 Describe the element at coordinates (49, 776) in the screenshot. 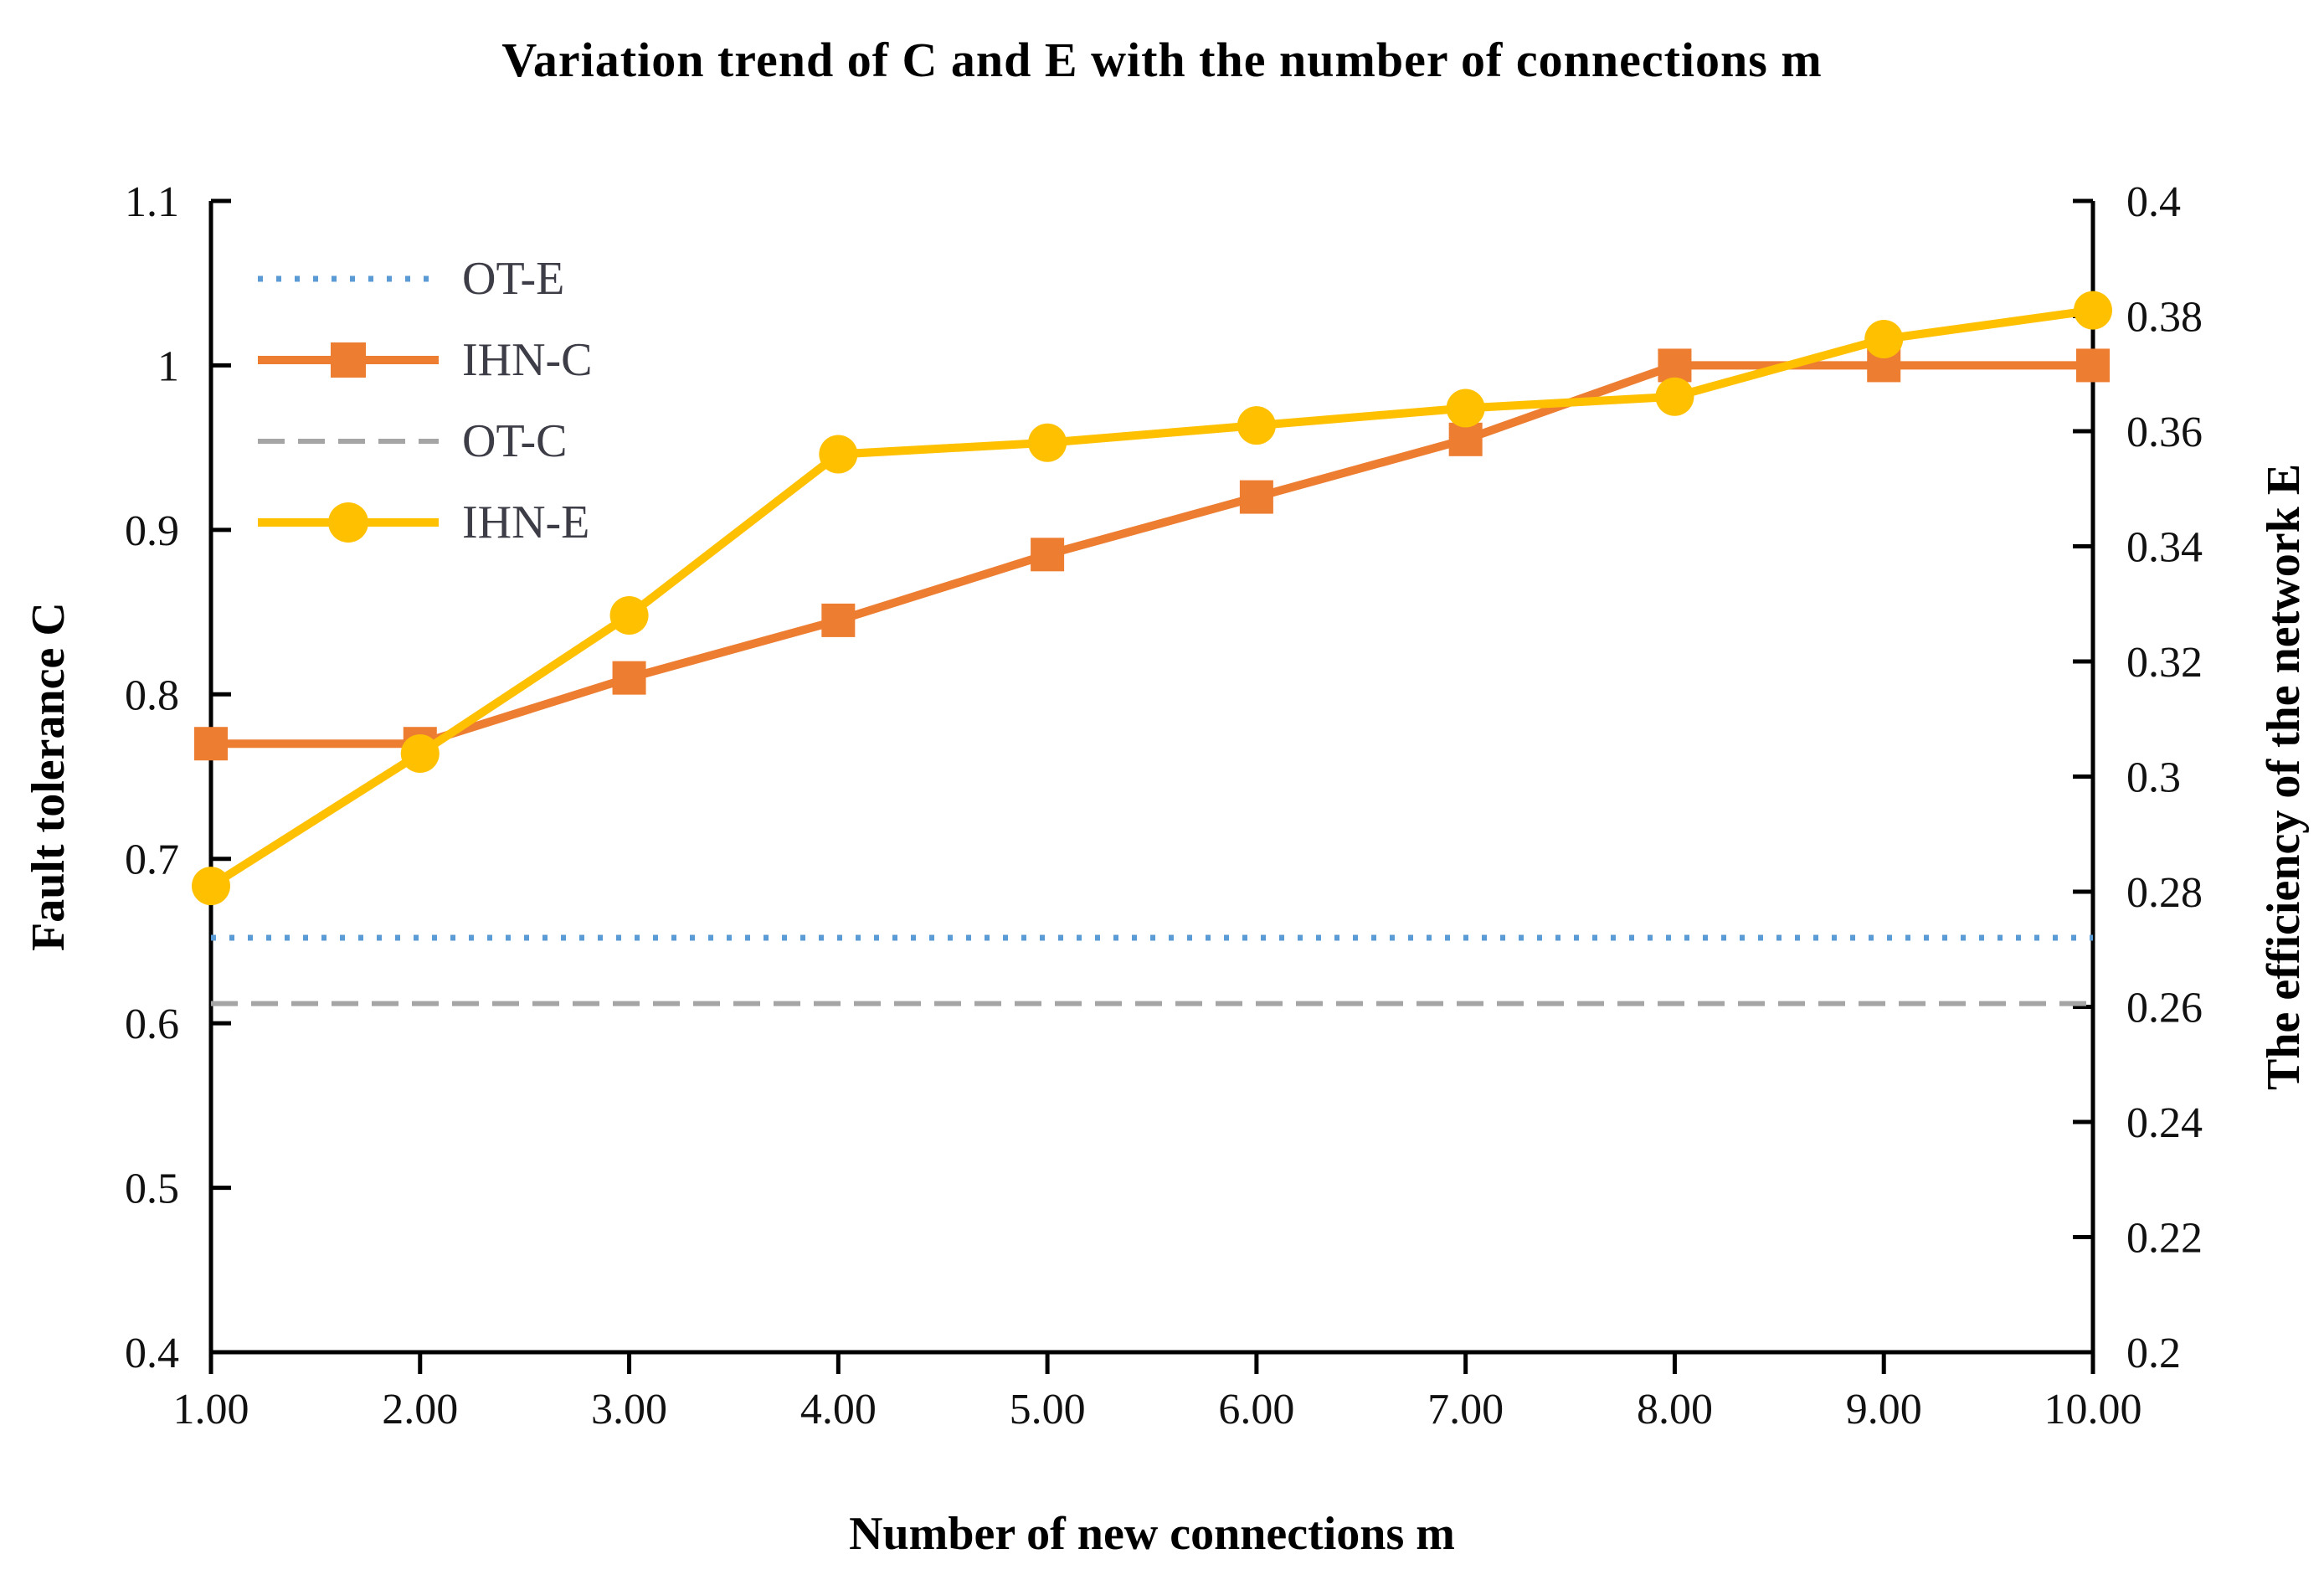

I see `y-axis-title-left: Fault tolerance C` at that location.